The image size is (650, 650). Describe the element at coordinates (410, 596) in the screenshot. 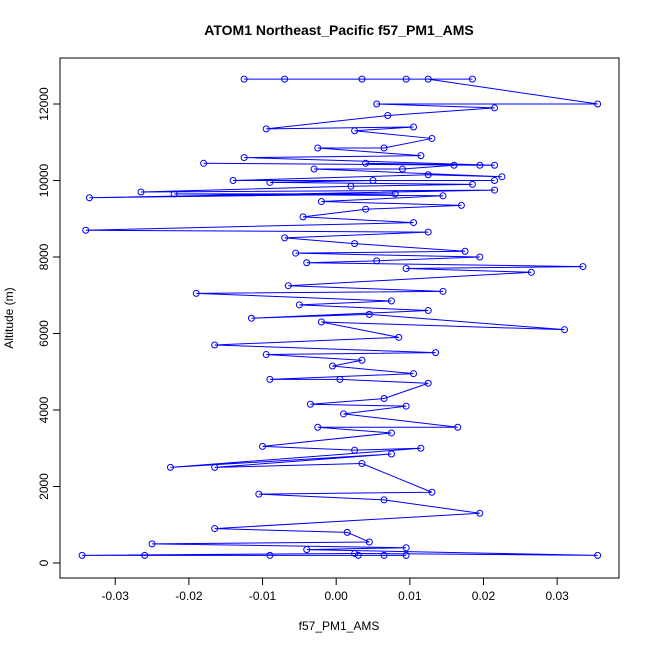

I see `x-tick-label: 0.01` at that location.